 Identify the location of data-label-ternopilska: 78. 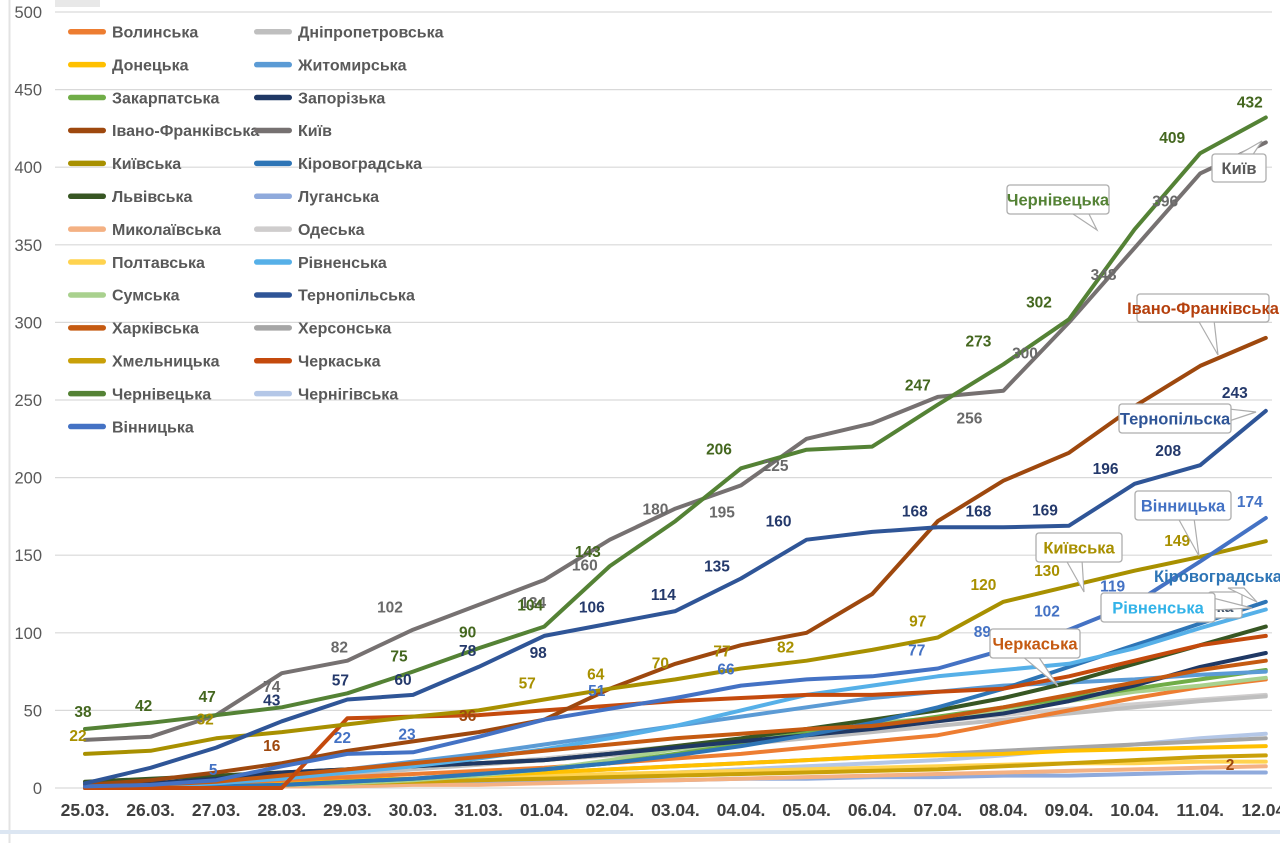
(468, 651).